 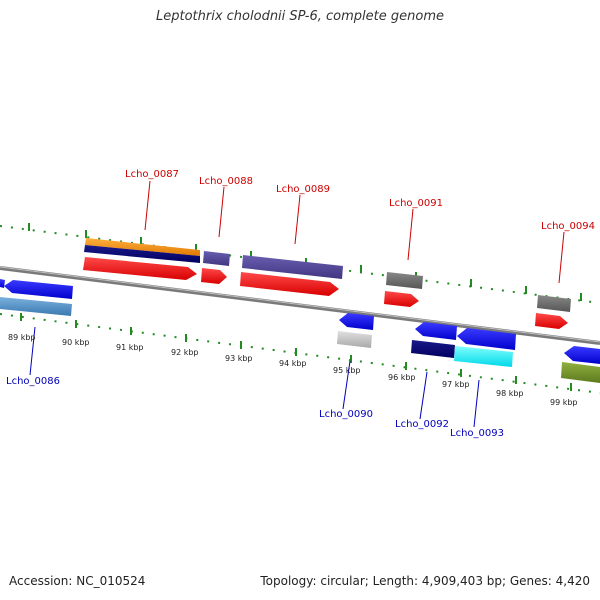 I want to click on gene-label-forward: Lcho_0088, so click(x=226, y=181).